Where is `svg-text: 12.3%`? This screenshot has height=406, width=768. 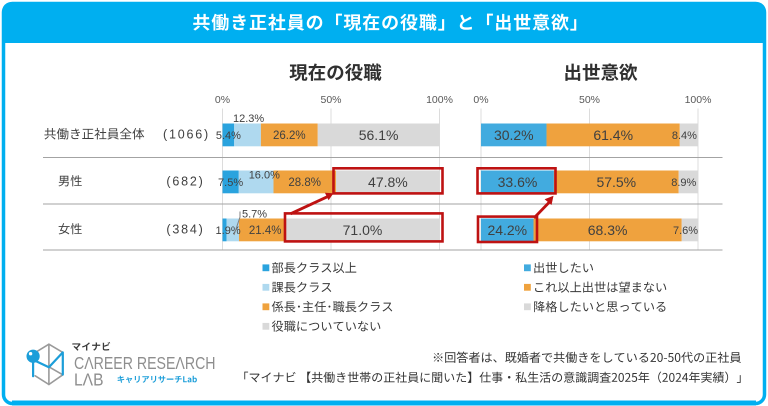
svg-text: 12.3% is located at coordinates (248, 119).